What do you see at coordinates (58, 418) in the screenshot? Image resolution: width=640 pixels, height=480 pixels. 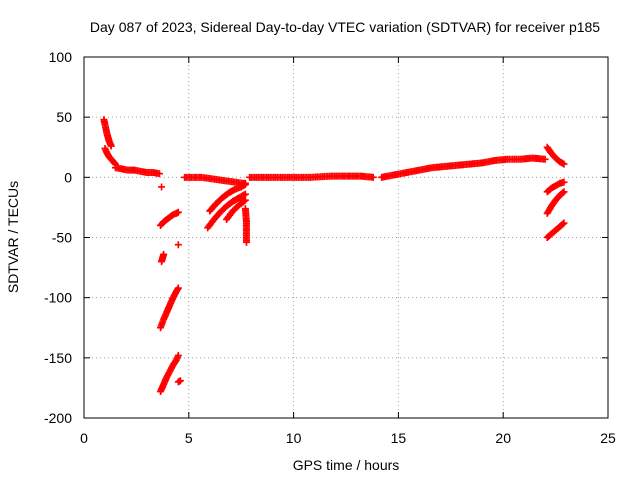 I see `y-tick-label: -200` at bounding box center [58, 418].